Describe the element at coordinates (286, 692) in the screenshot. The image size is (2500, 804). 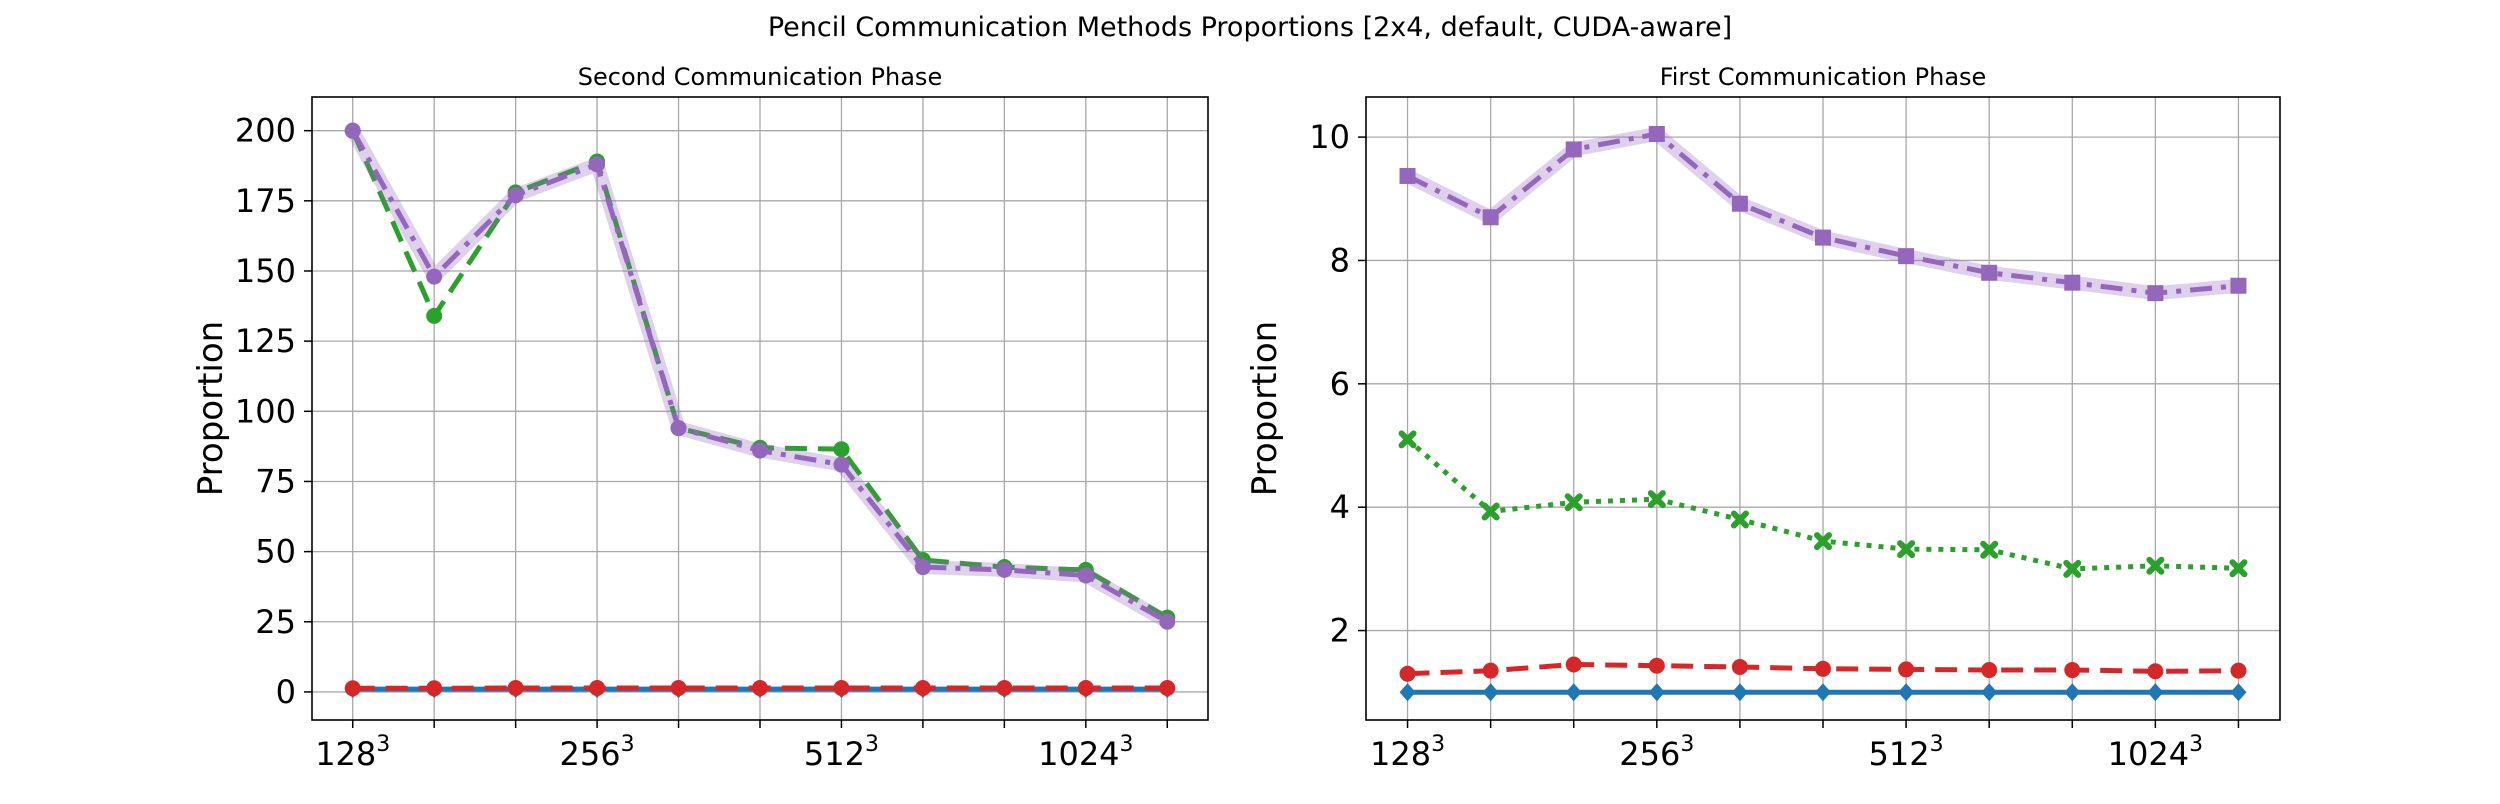
I see `chart1-ytick-label: 0` at that location.